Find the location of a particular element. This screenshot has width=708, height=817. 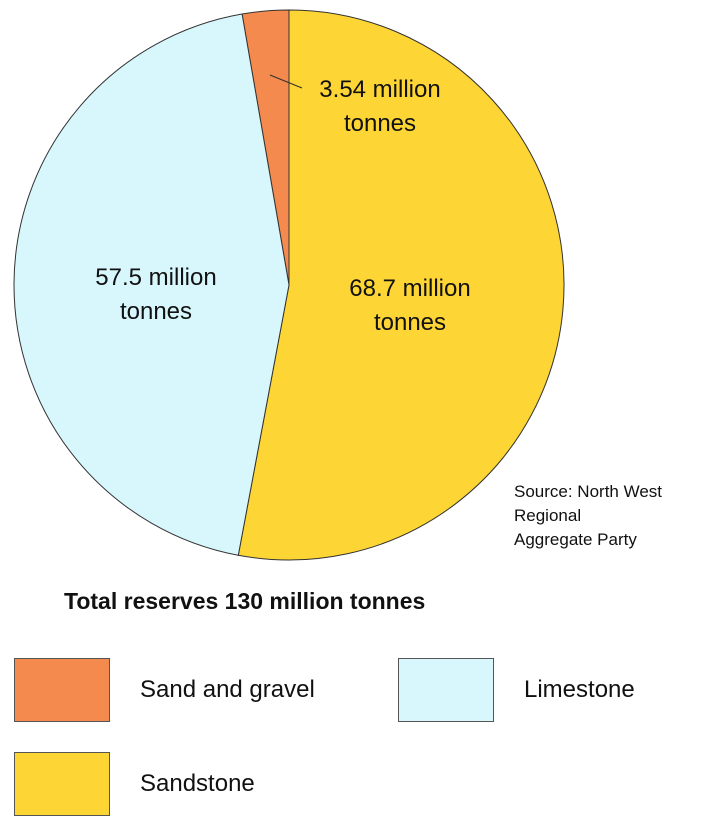

slice-value-label: 68.7 million tonnes is located at coordinates (409, 305).